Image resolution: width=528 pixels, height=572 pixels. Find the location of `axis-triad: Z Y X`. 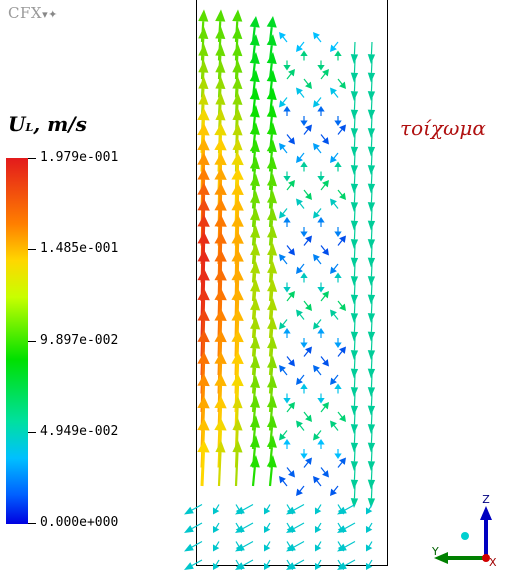

axis-triad: Z Y X is located at coordinates (464, 530).